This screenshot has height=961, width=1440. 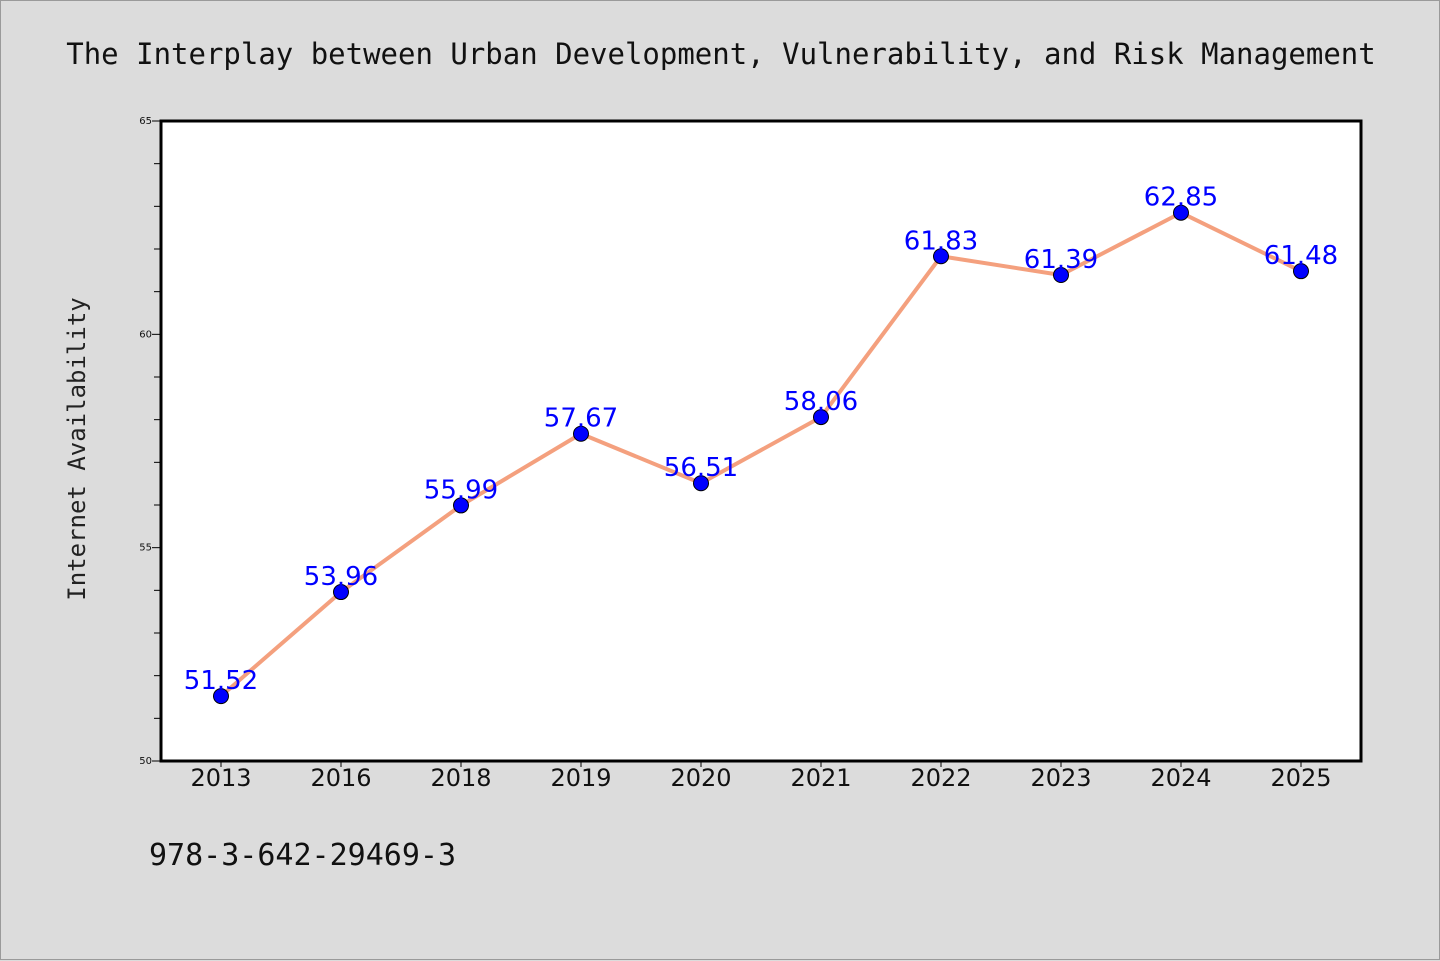 I want to click on y-tick-label: 55, so click(x=145, y=548).